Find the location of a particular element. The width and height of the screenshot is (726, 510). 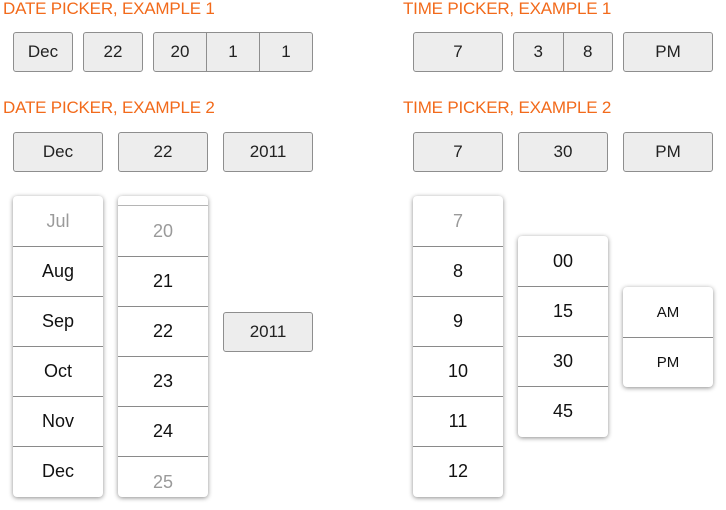

date-1-year-digit-ones: 1 is located at coordinates (285, 52).